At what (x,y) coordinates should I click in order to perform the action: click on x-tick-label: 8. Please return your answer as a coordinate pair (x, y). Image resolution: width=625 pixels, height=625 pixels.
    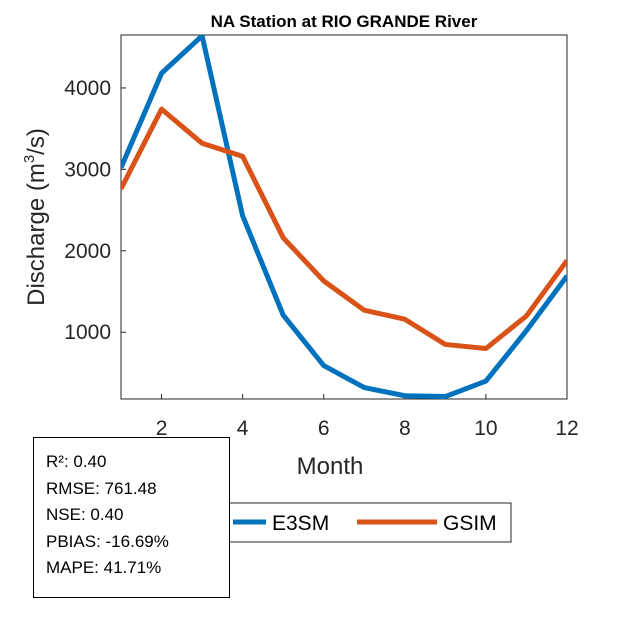
    Looking at the image, I should click on (405, 428).